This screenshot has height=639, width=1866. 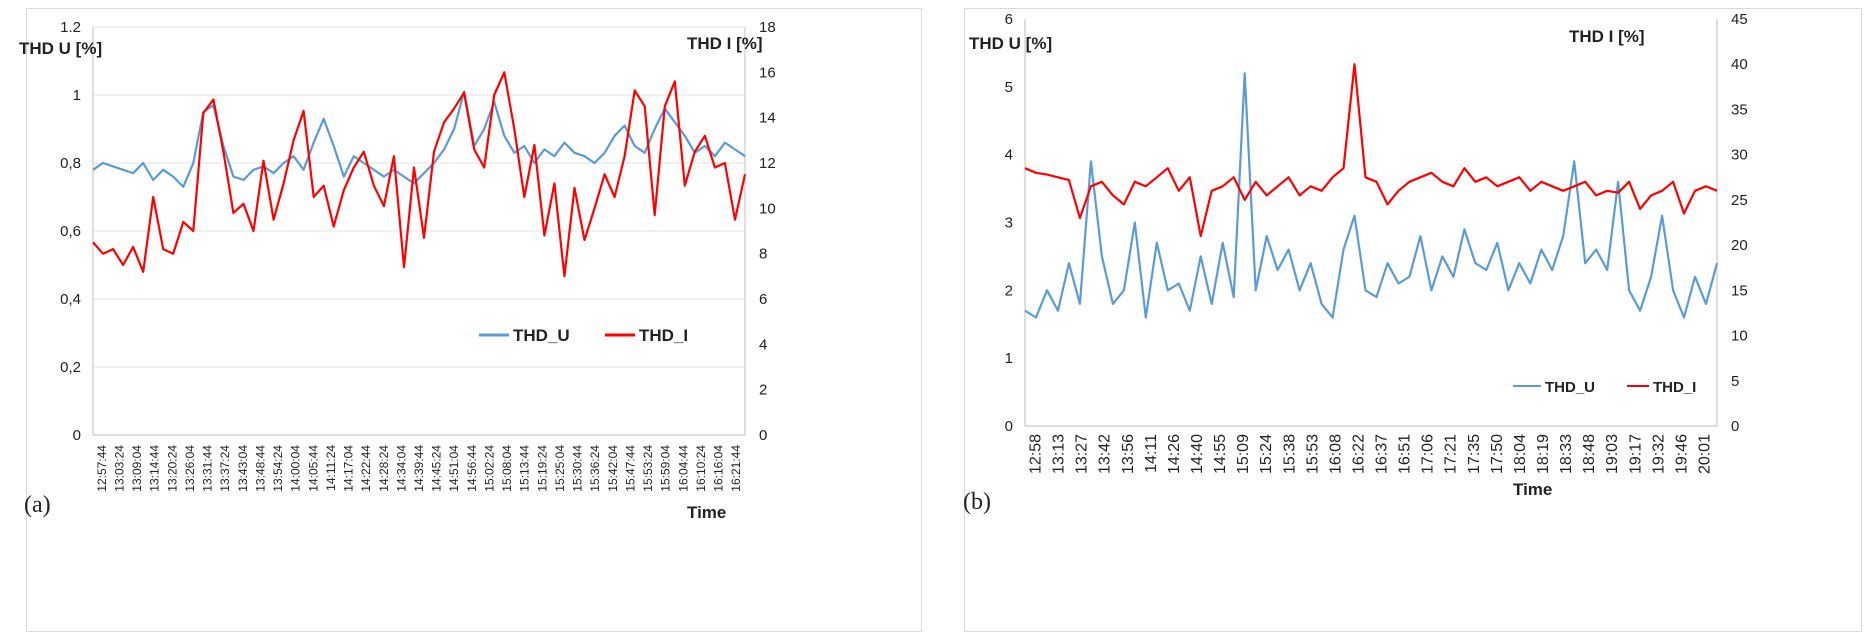 What do you see at coordinates (1335, 454) in the screenshot?
I see `x-tick-label: 16:08` at bounding box center [1335, 454].